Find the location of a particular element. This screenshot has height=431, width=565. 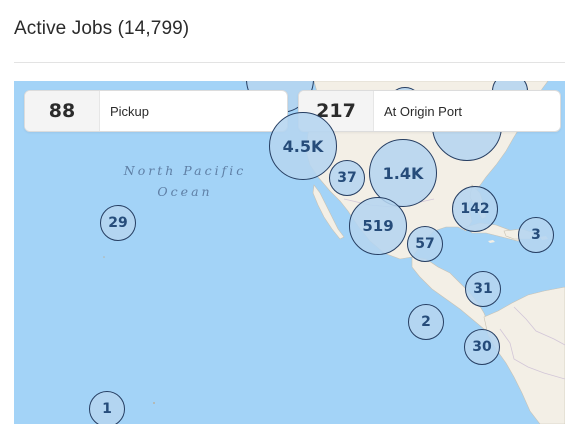

stat-label-at-origin-port: At Origin Port is located at coordinates (423, 111).